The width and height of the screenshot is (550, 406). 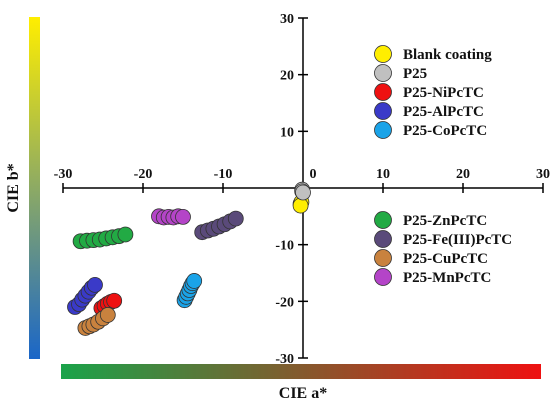 What do you see at coordinates (284, 359) in the screenshot?
I see `y-tick-label: -30` at bounding box center [284, 359].